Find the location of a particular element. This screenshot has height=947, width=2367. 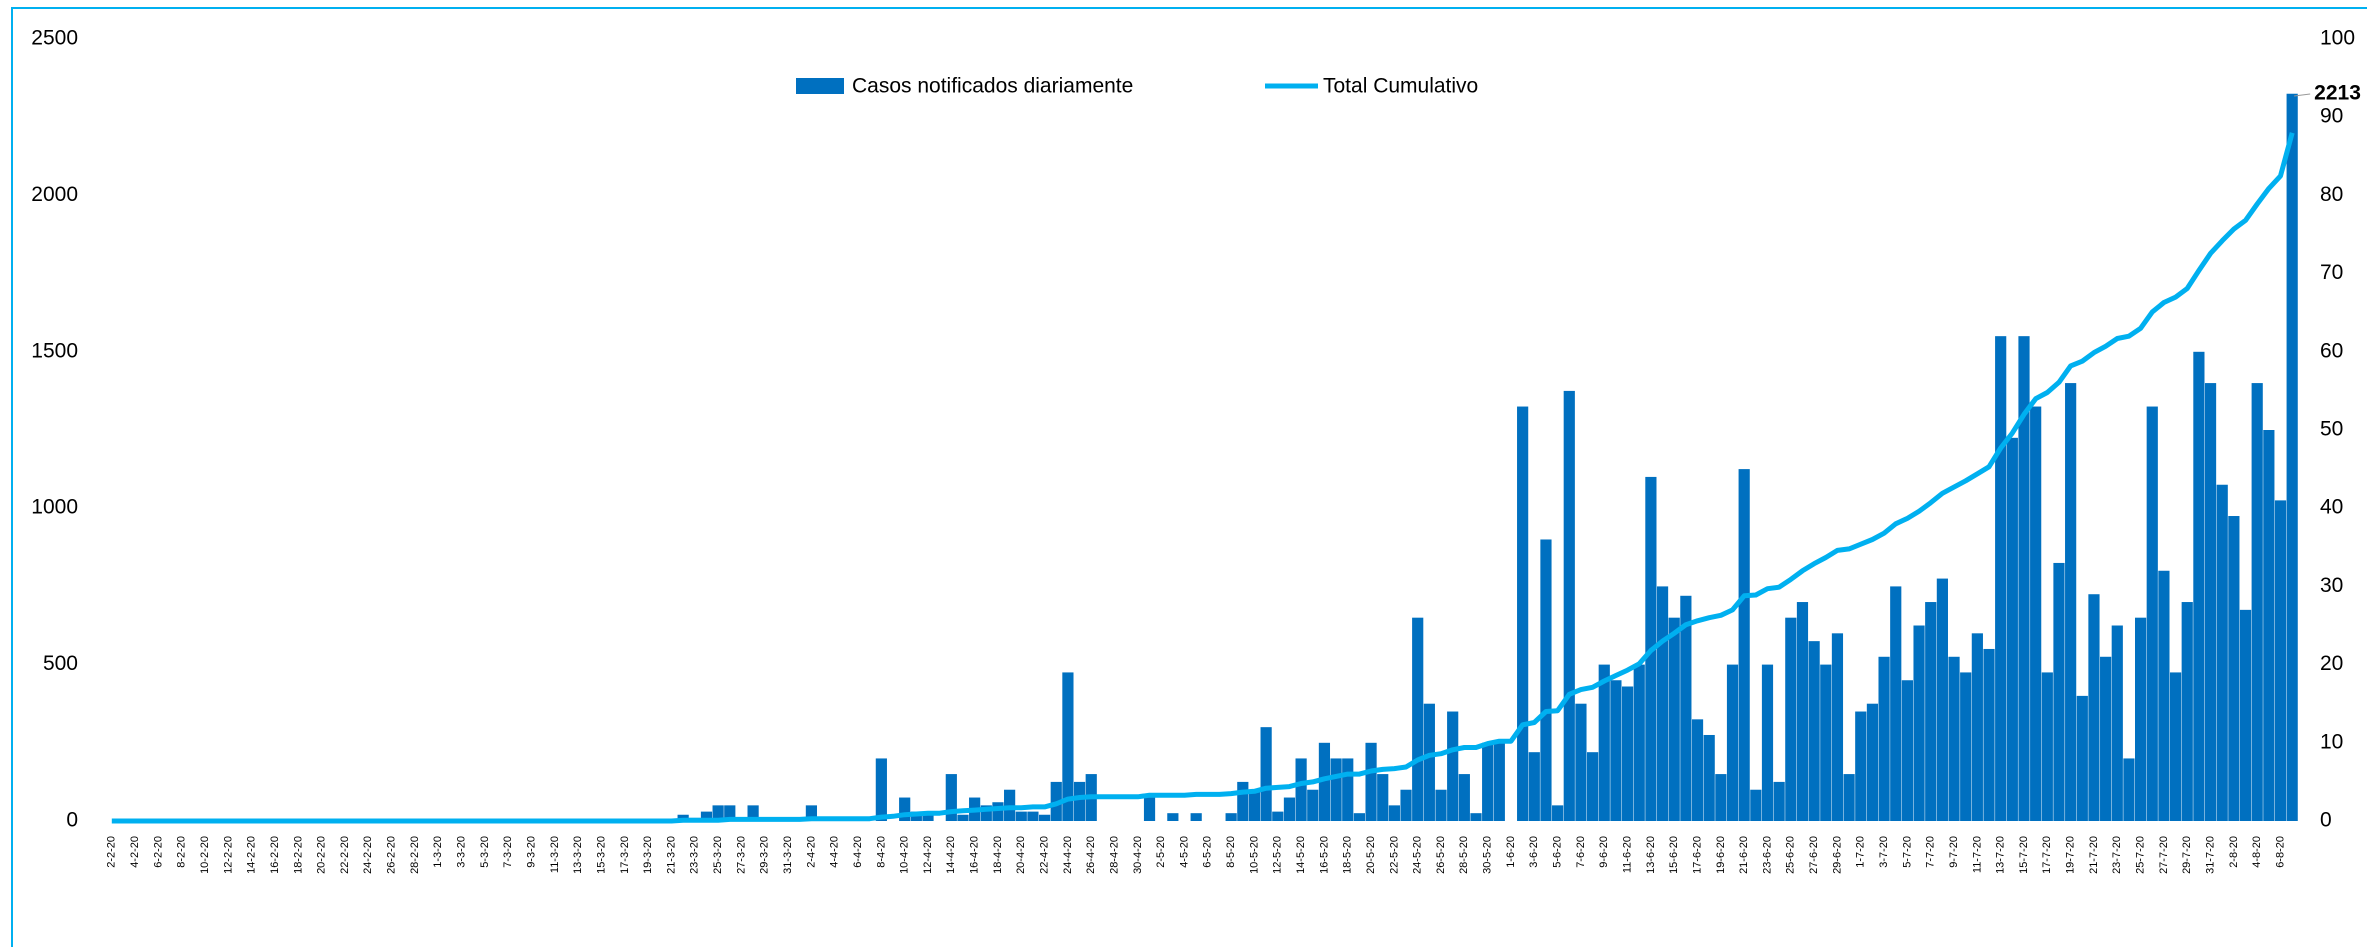

x-tick-label: 3-7-20 is located at coordinates (1884, 852).